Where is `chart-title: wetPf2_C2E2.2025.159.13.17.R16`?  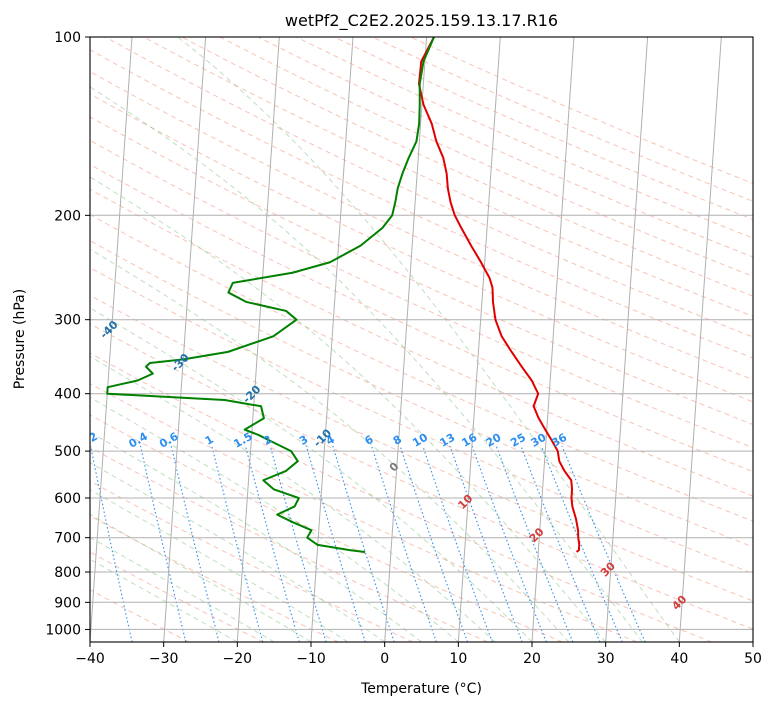 chart-title: wetPf2_C2E2.2025.159.13.17.R16 is located at coordinates (421, 21).